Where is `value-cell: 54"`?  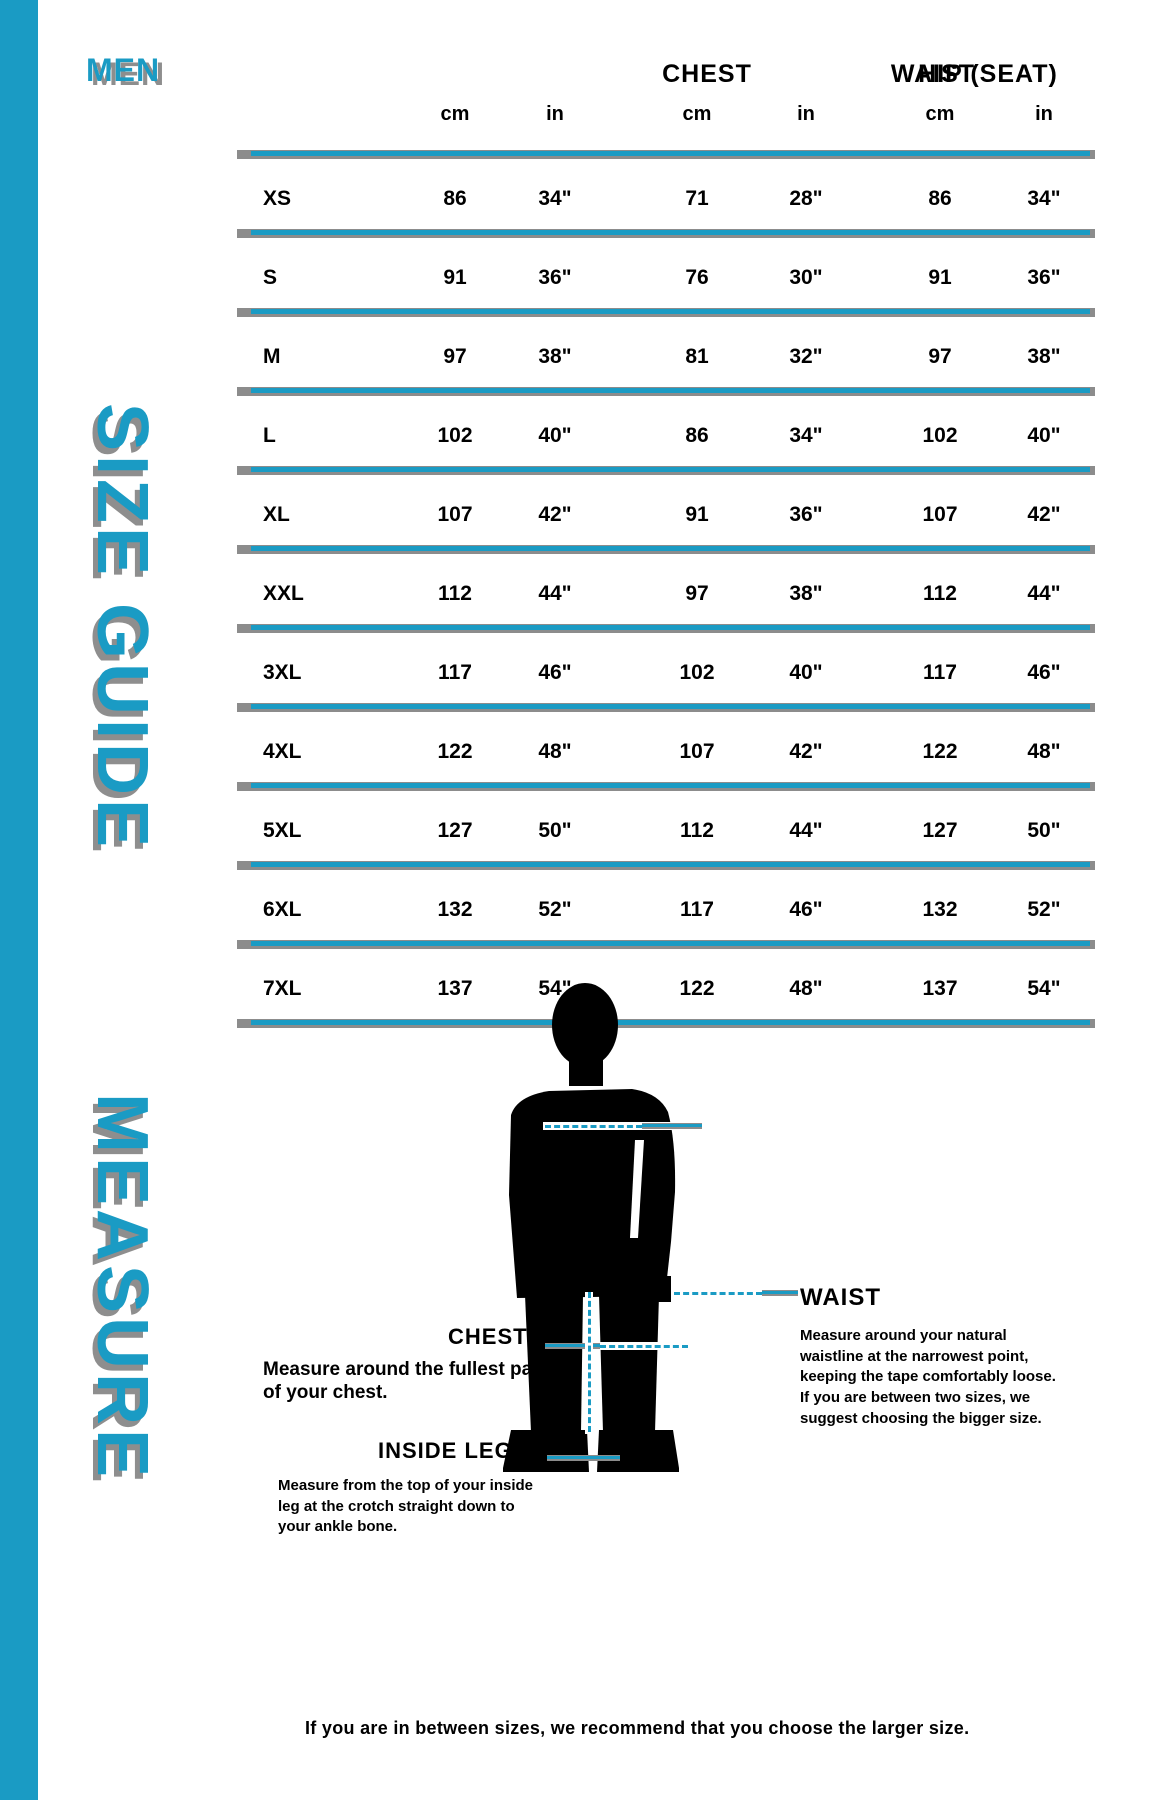
value-cell: 54" is located at coordinates (1044, 988).